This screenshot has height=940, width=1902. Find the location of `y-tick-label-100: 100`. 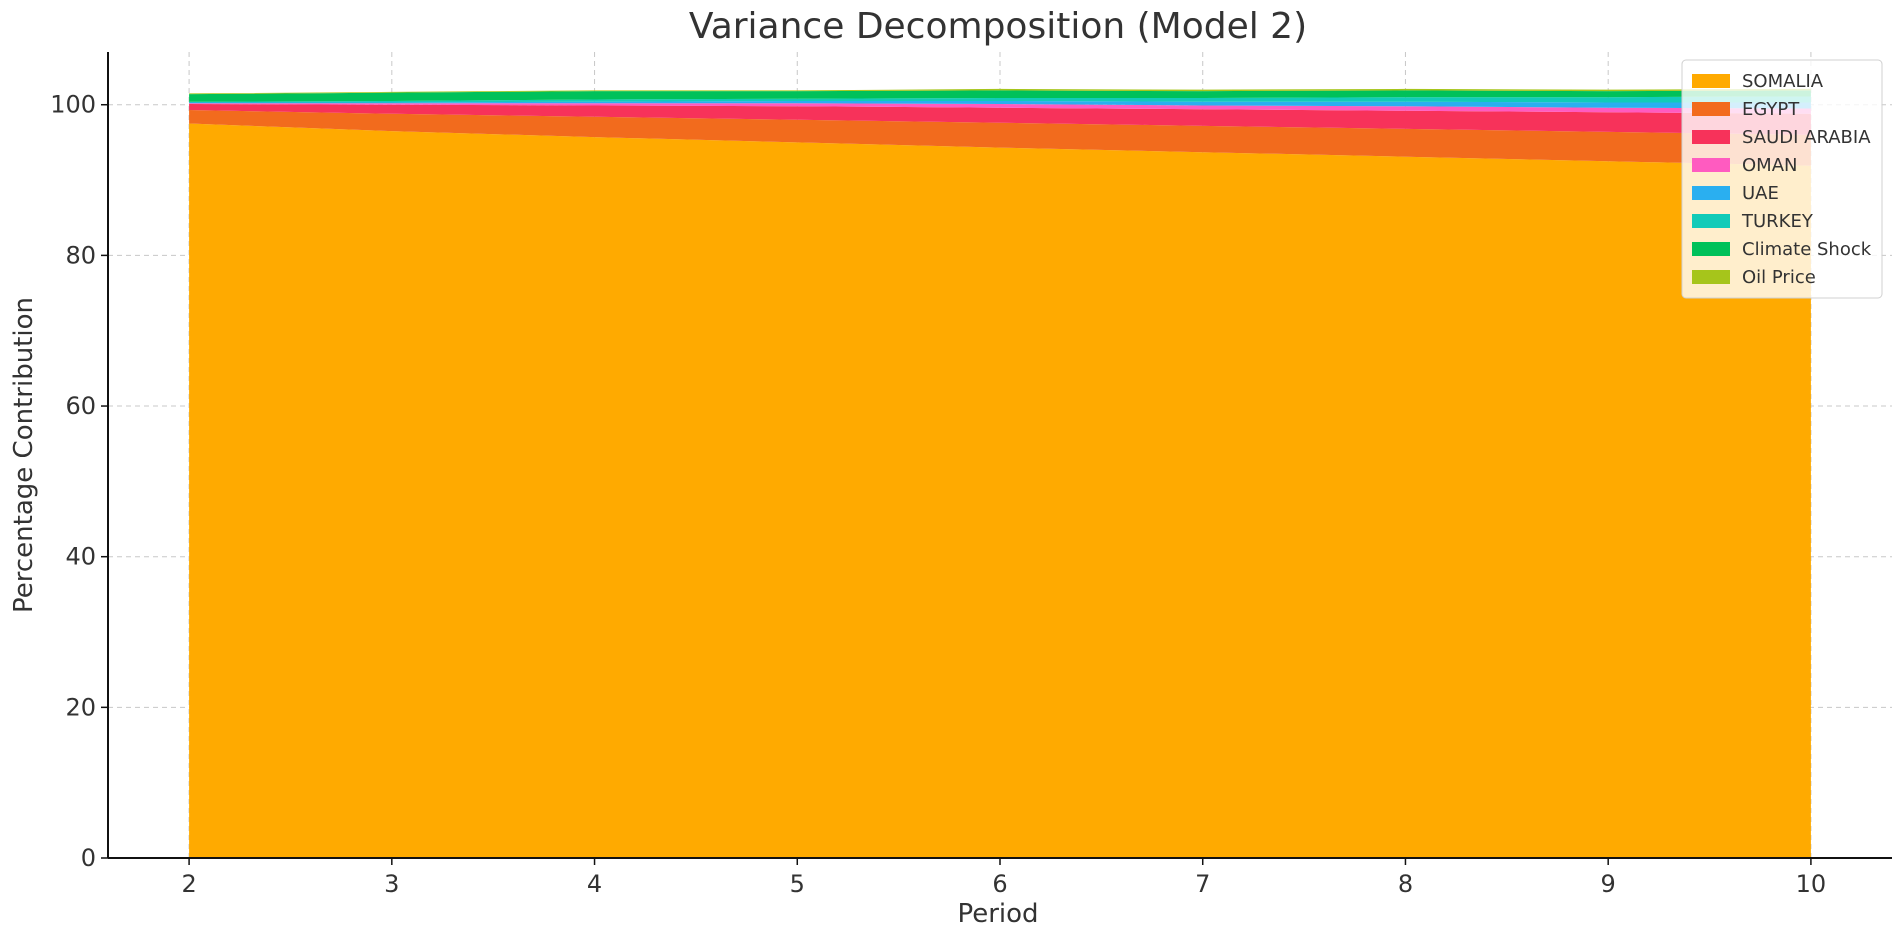

y-tick-label-100: 100 is located at coordinates (73, 105).